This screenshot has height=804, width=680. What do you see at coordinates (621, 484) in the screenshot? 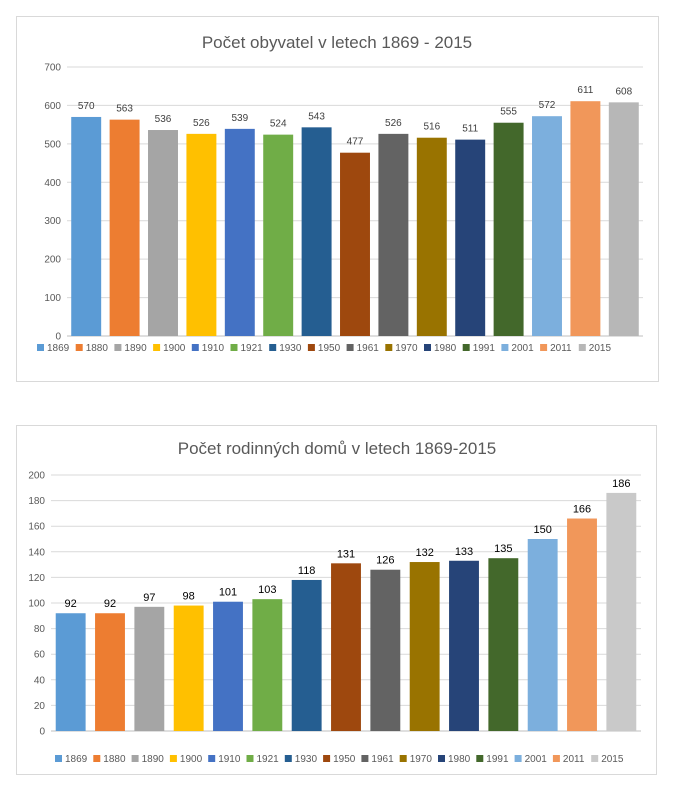
I see `data-label-2015: 186` at bounding box center [621, 484].